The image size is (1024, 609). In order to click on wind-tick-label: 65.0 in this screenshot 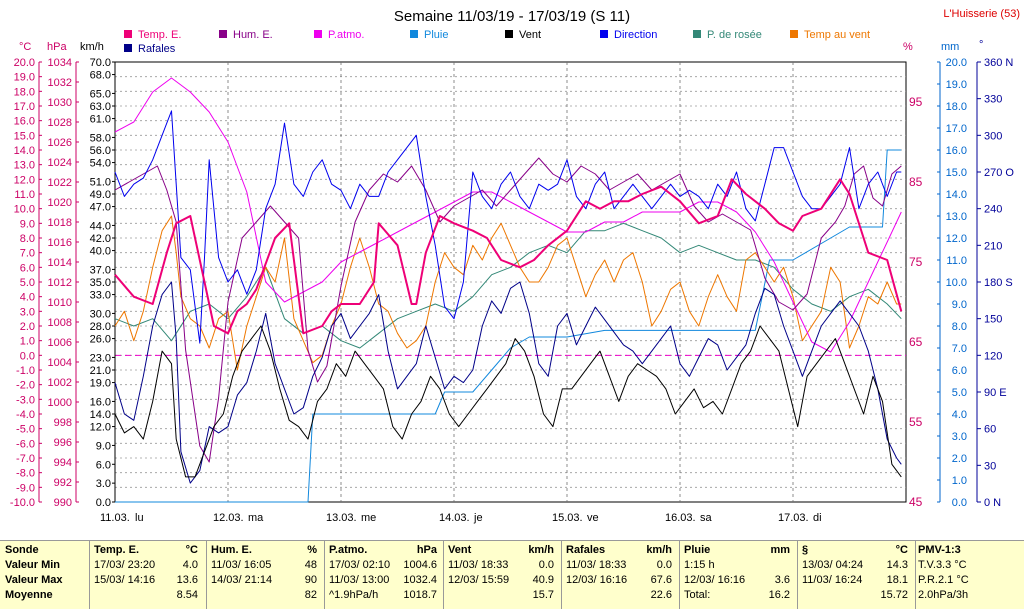, I will do `click(100, 94)`.